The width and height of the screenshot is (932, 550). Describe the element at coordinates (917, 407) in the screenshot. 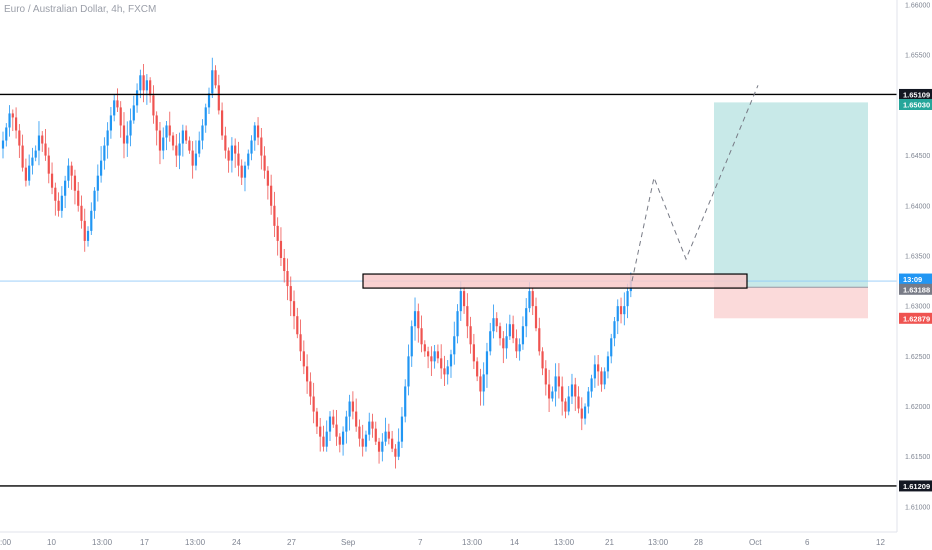

I see `price-axis-label: 1.62000` at that location.